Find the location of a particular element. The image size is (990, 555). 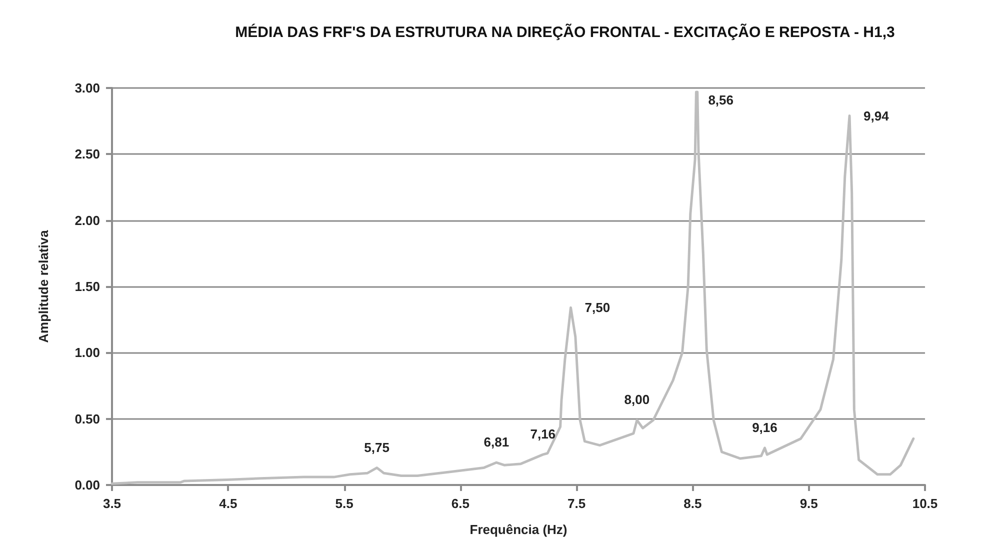

annotation: 6,81 is located at coordinates (497, 442).